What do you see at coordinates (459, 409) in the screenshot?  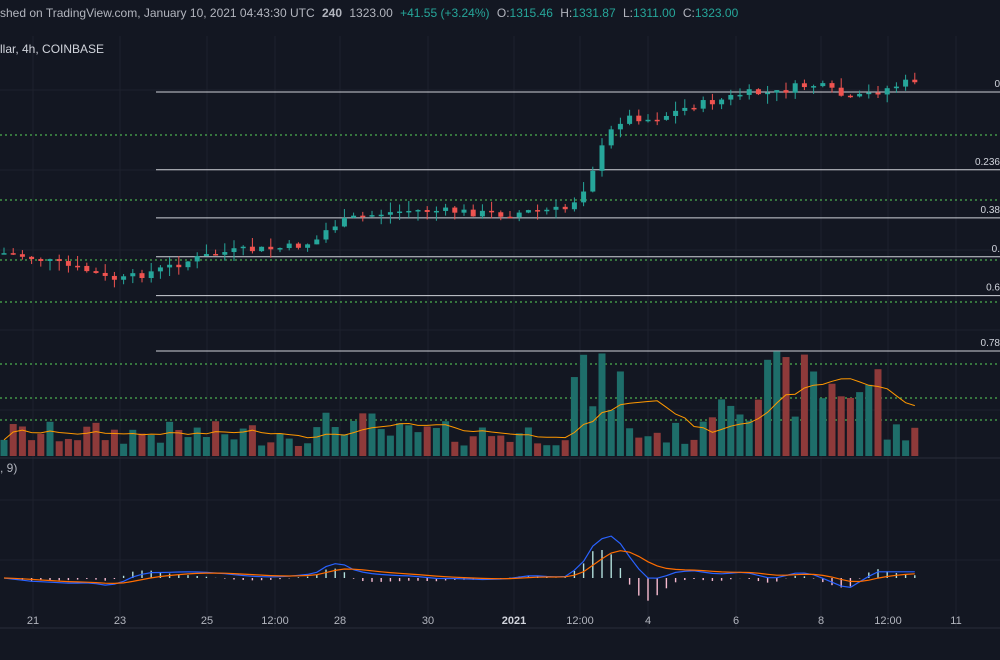 I see `volume-ma-line` at bounding box center [459, 409].